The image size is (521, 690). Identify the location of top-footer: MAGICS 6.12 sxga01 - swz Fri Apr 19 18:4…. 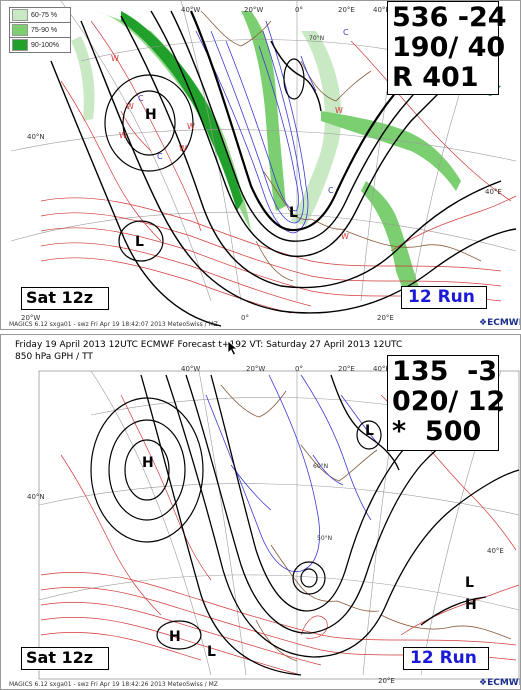
(113, 324).